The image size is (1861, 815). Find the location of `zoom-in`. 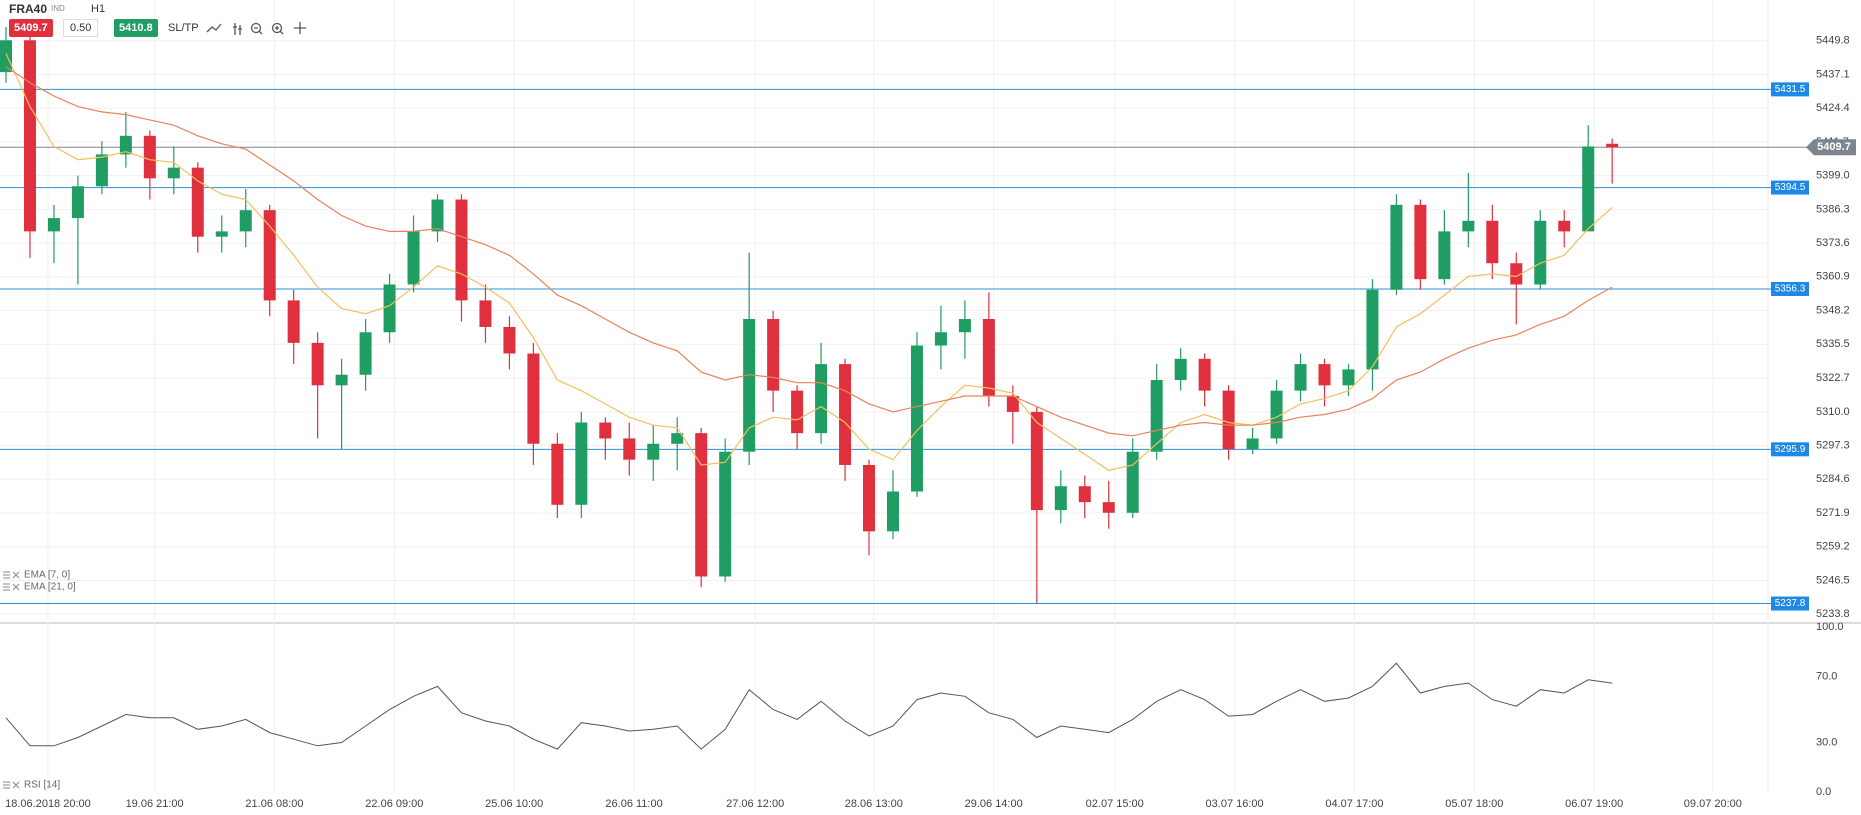

zoom-in is located at coordinates (277, 28).